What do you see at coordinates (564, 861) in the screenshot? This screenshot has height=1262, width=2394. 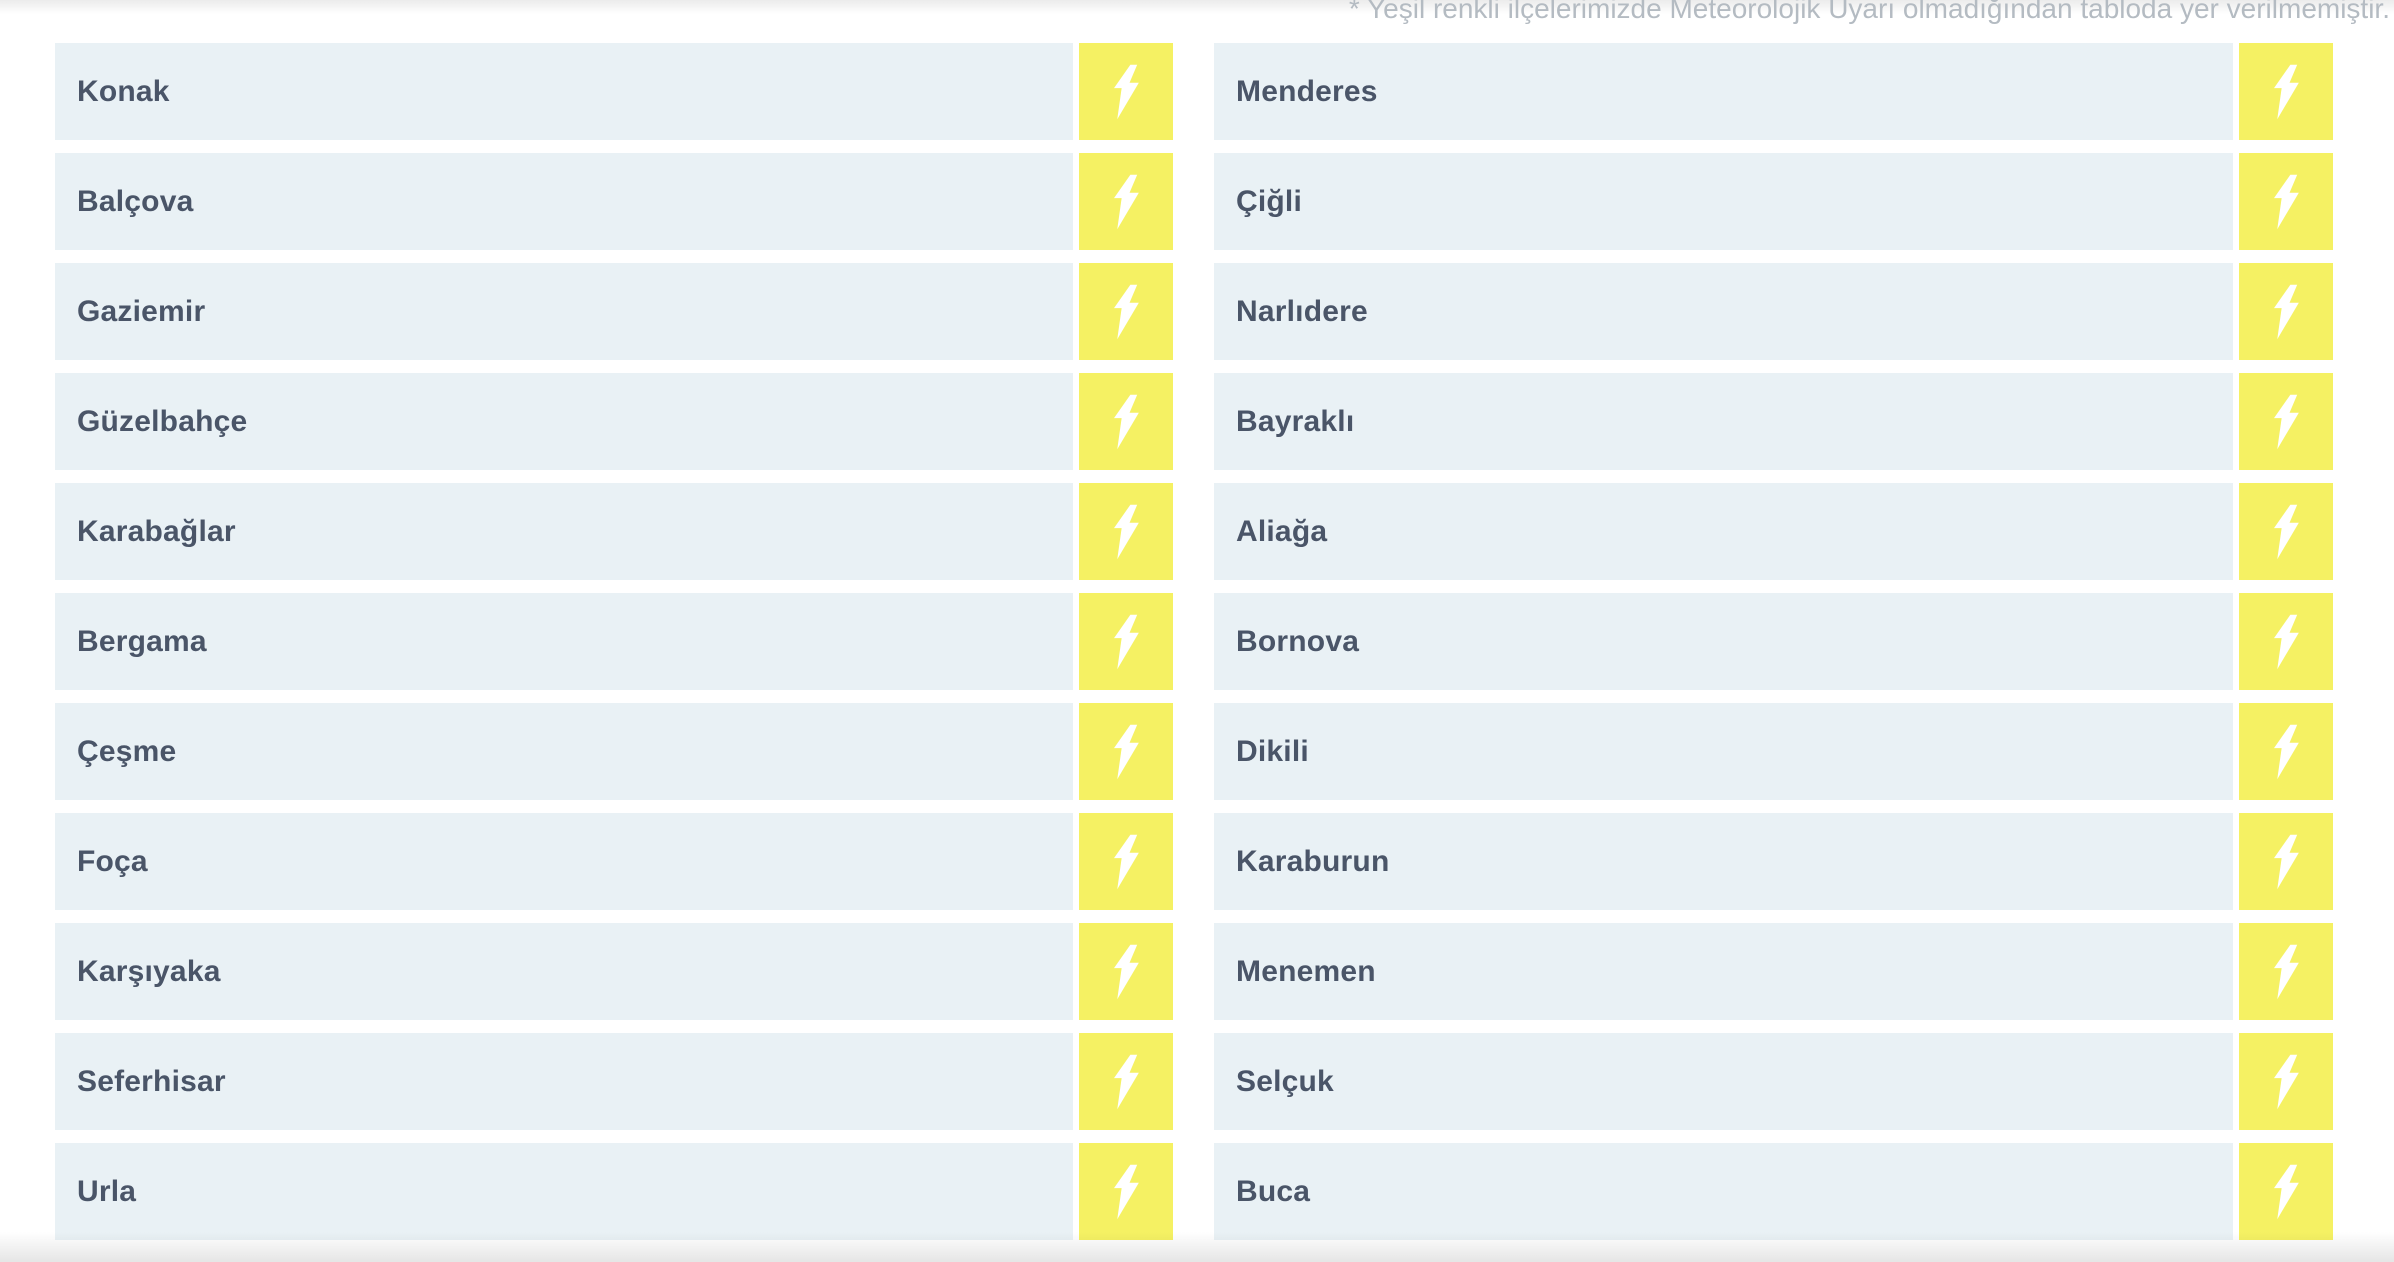 I see `district-name-bar: Foça` at bounding box center [564, 861].